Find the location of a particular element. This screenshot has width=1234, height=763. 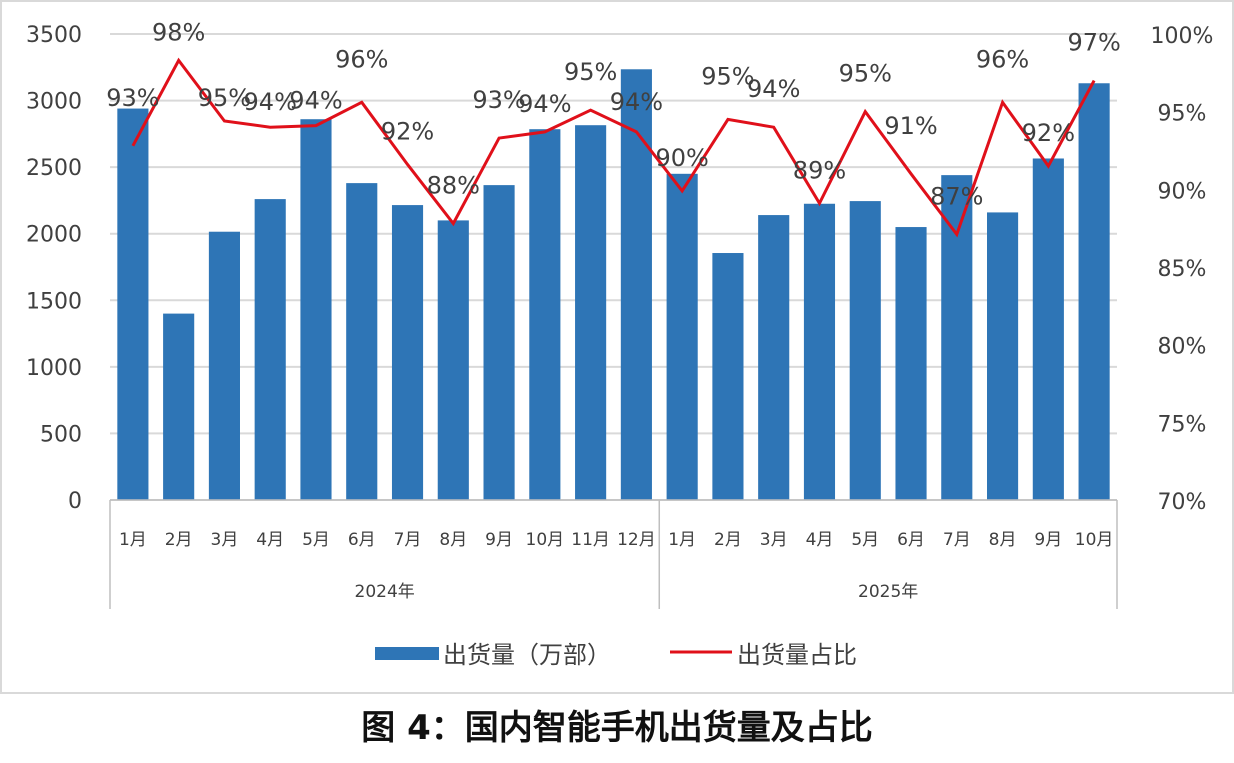

y-right-tick: 75% is located at coordinates (1182, 424).